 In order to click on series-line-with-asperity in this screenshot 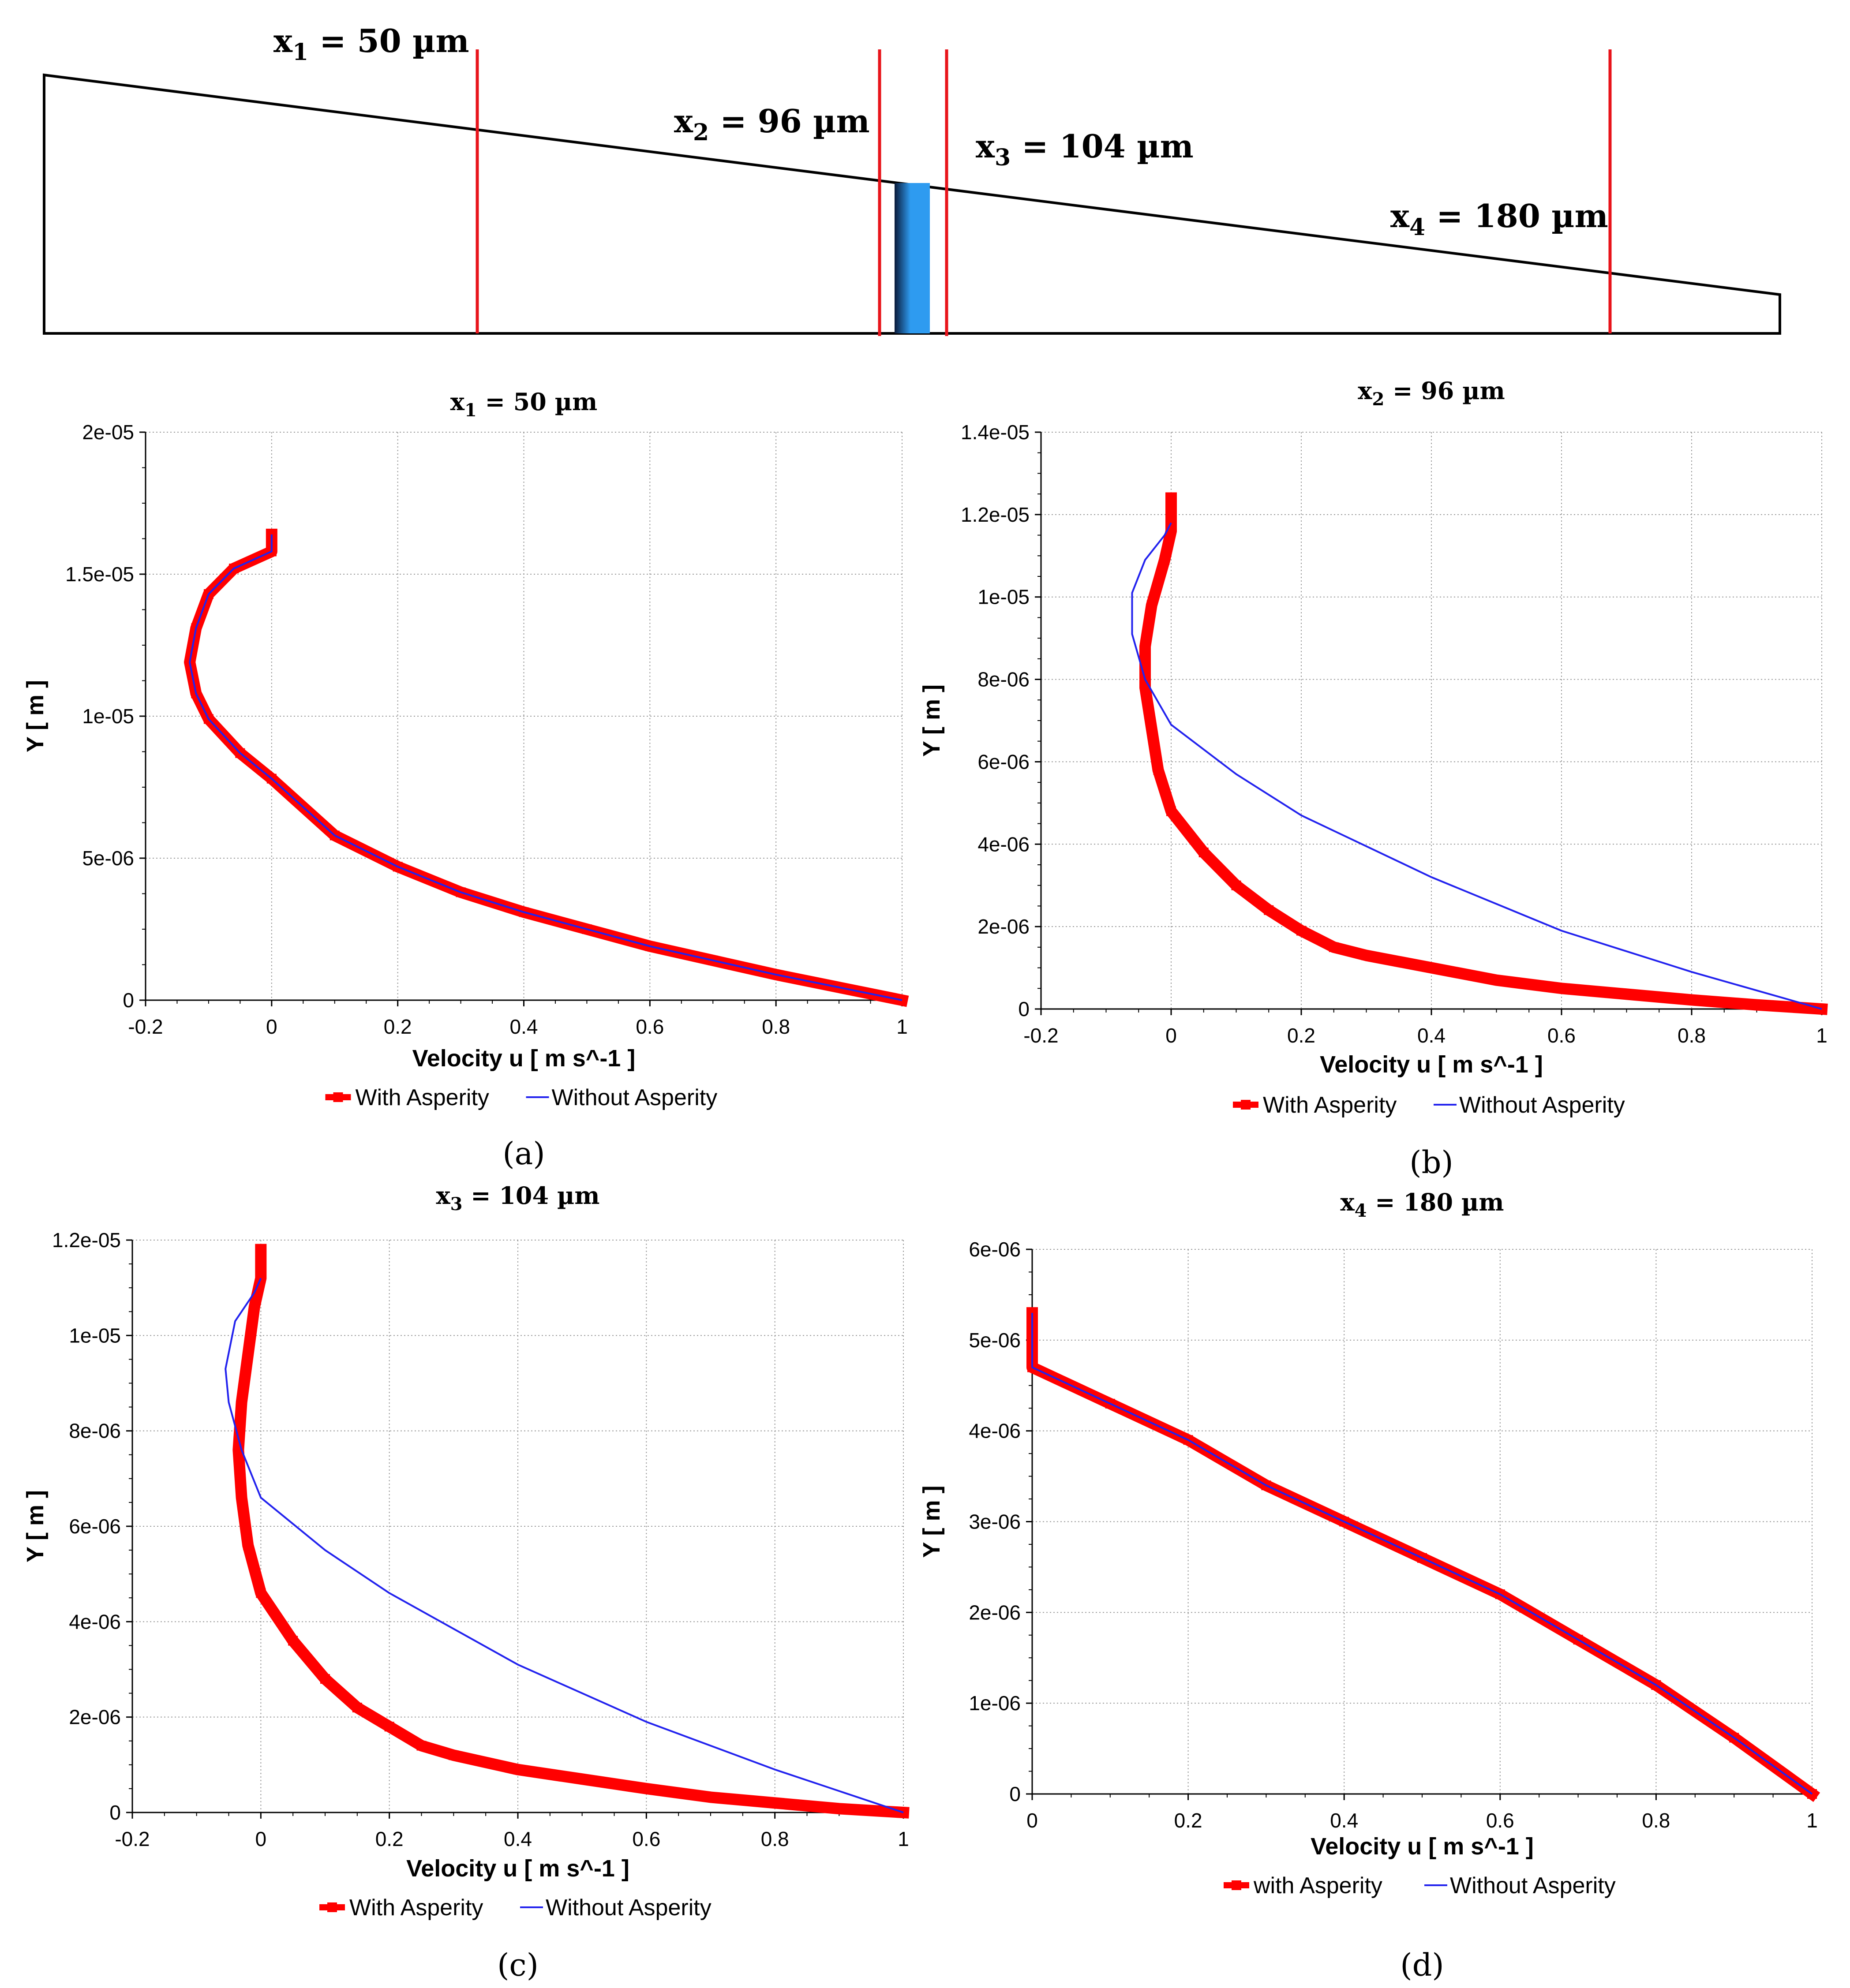, I will do `click(1483, 753)`.